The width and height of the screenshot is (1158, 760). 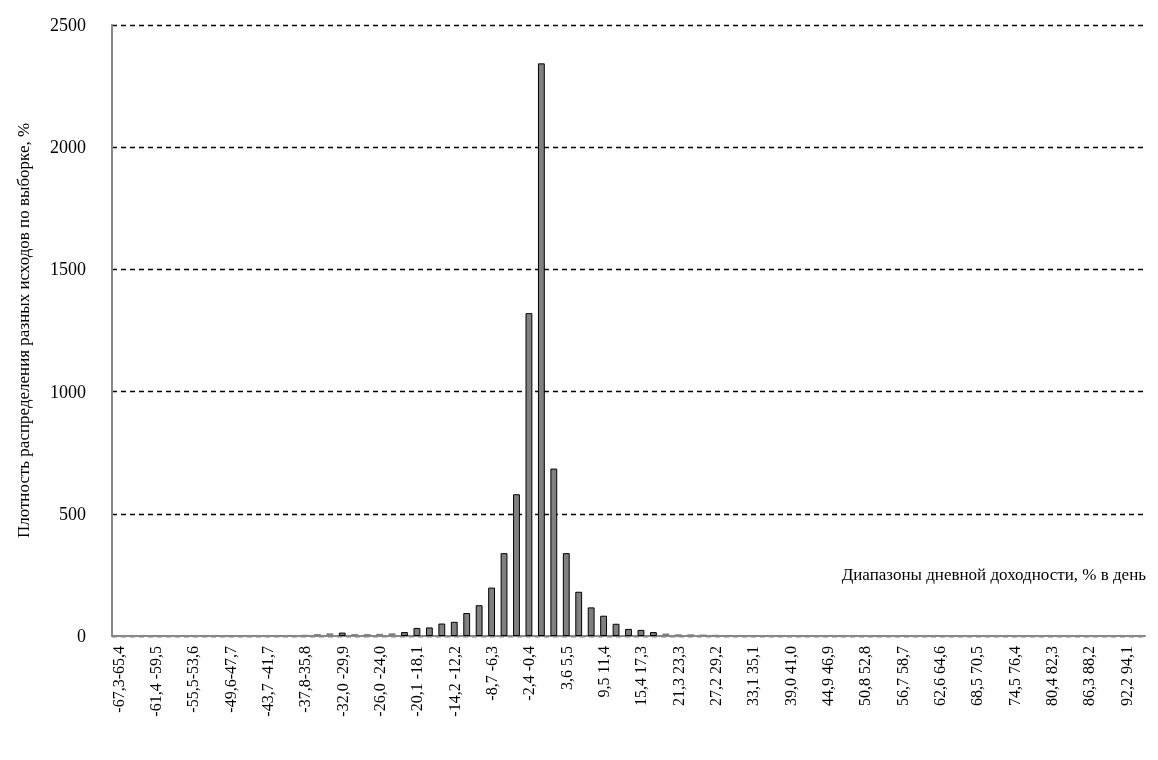 I want to click on x-tick-label: -37,8-35,8, so click(x=305, y=679).